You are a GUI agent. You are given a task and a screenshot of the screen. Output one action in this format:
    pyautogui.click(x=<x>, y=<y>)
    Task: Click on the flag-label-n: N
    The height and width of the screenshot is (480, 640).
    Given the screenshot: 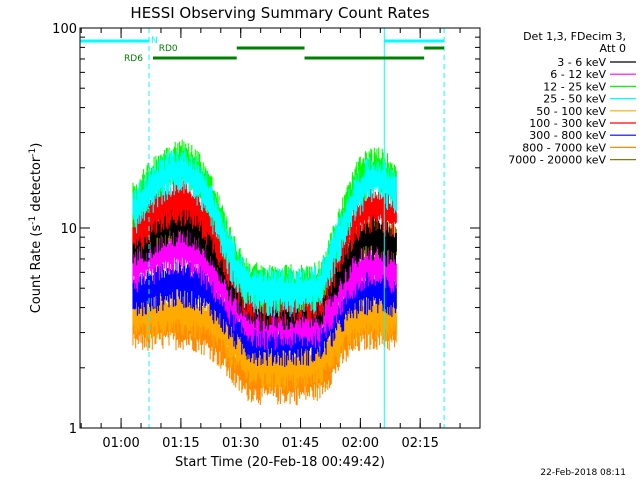 What is the action you would take?
    pyautogui.click(x=154, y=41)
    